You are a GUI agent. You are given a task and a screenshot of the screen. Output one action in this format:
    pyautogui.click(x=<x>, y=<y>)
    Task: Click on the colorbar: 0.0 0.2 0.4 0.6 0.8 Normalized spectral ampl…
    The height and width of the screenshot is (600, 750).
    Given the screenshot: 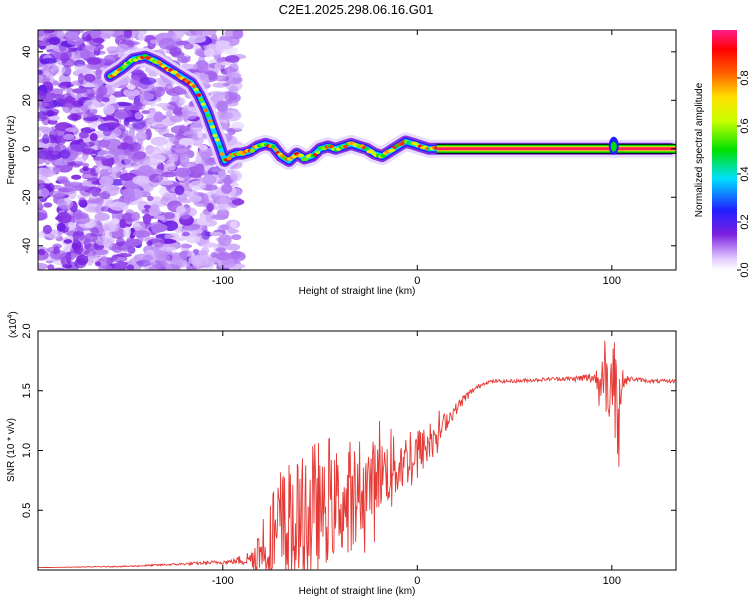 What is the action you would take?
    pyautogui.click(x=722, y=154)
    